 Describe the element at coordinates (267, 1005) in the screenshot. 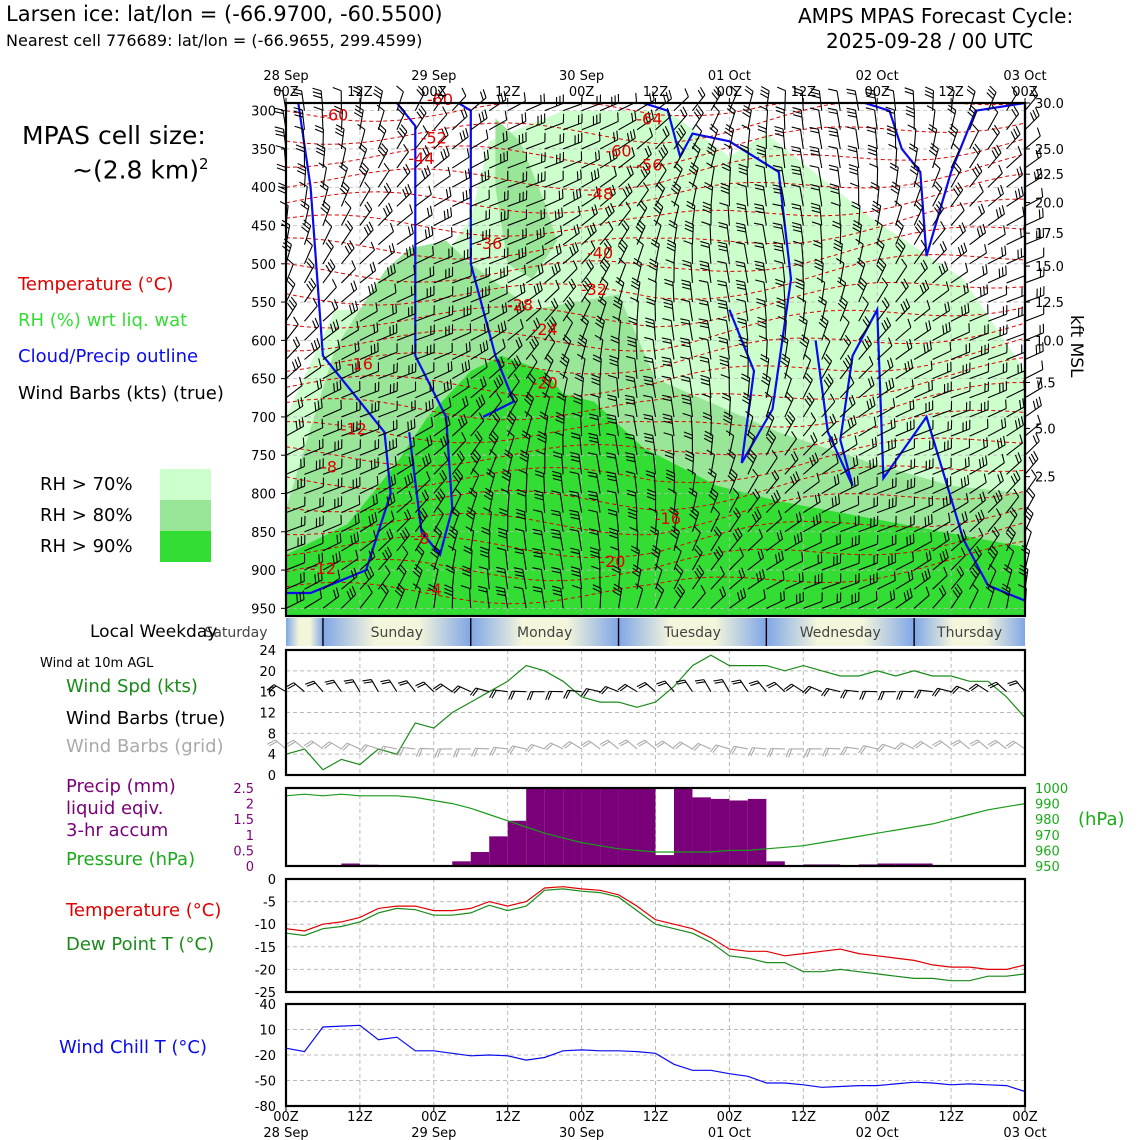

I see `windchill-tick-40: 40` at that location.